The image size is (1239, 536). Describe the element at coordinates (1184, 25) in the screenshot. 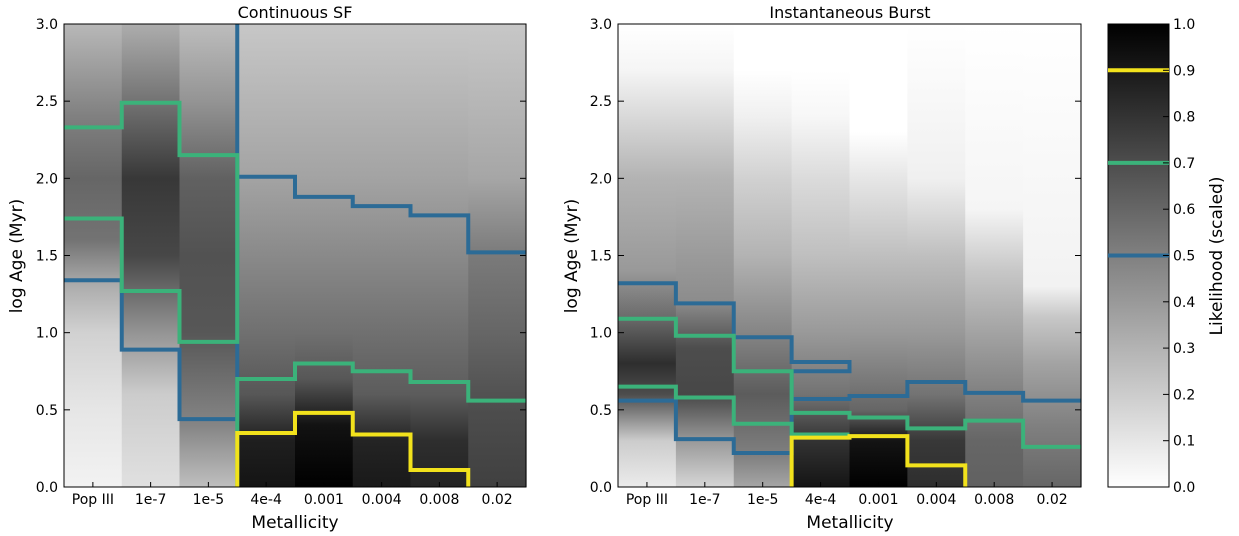

I see `colorbar-tick-label: 1.0` at that location.